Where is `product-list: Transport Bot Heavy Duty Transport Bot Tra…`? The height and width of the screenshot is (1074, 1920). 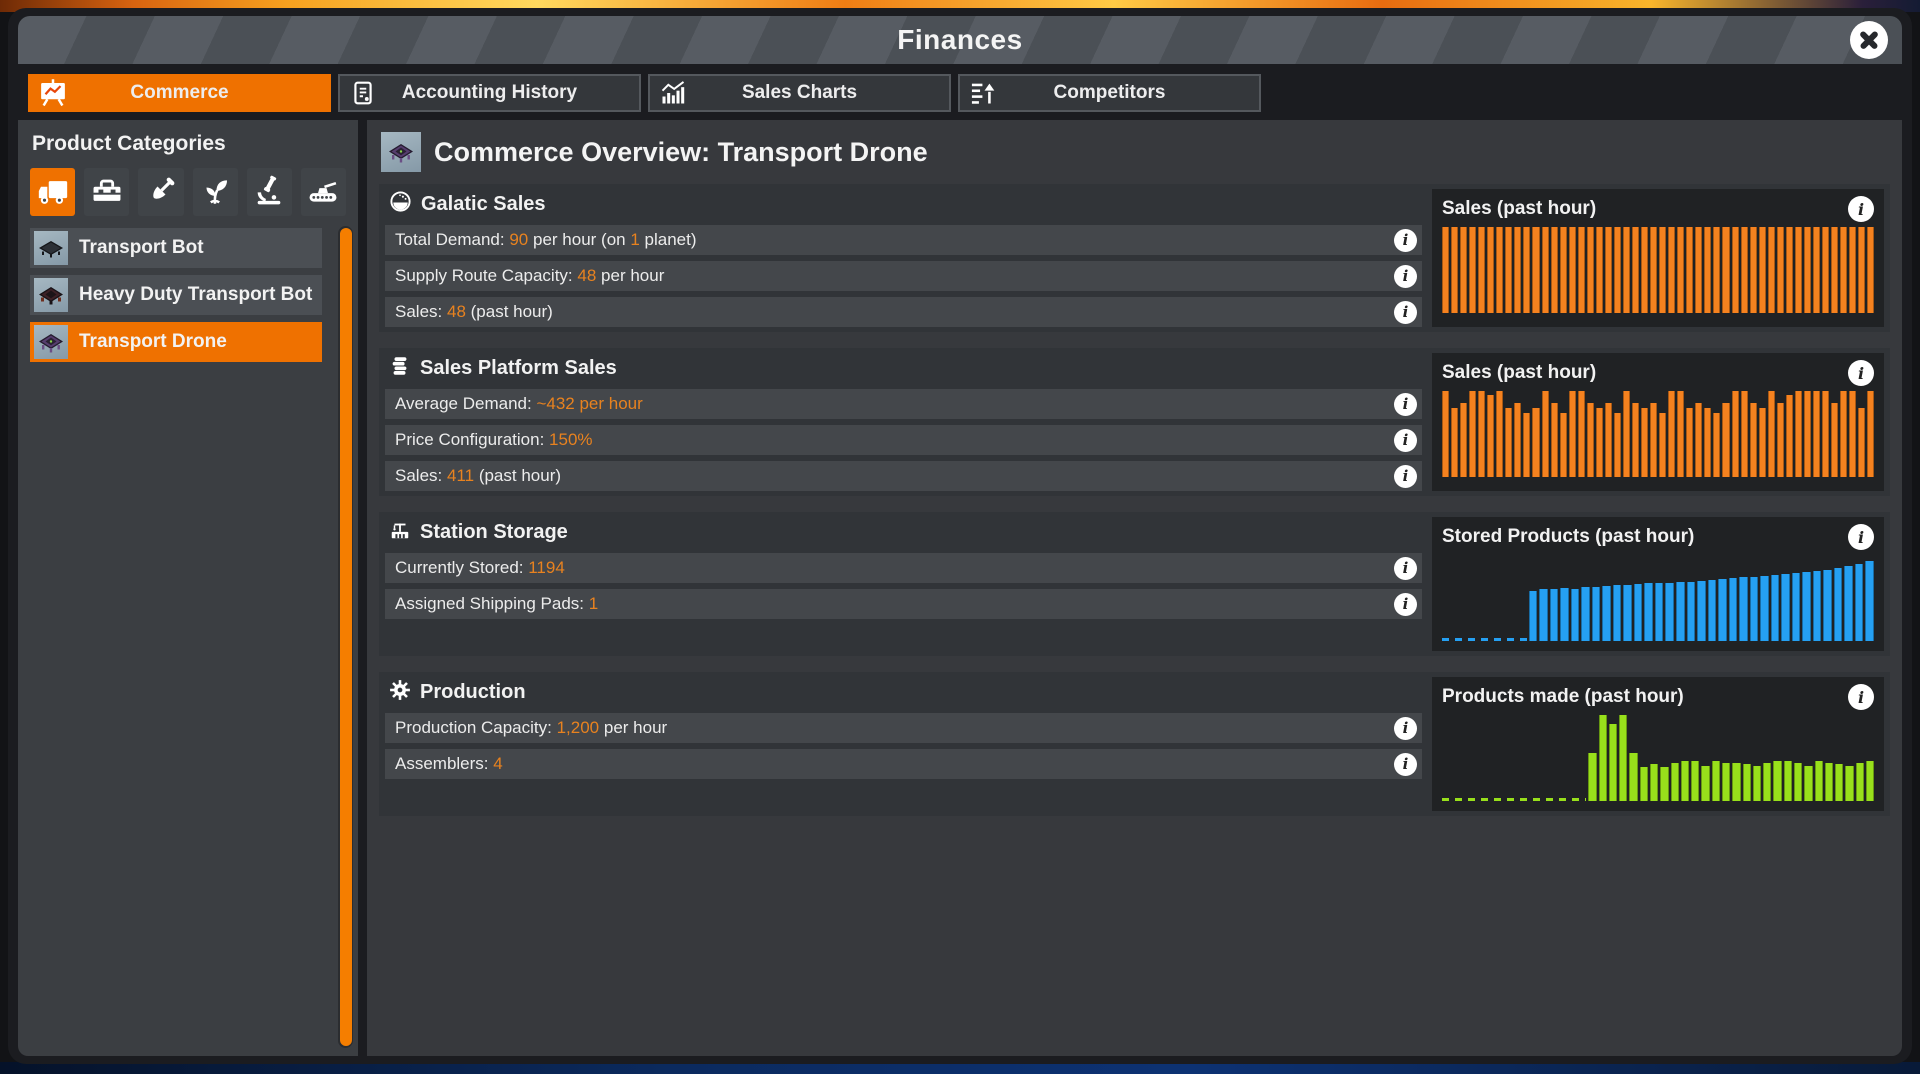
product-list: Transport Bot Heavy Duty Transport Bot Tra… is located at coordinates (188, 295).